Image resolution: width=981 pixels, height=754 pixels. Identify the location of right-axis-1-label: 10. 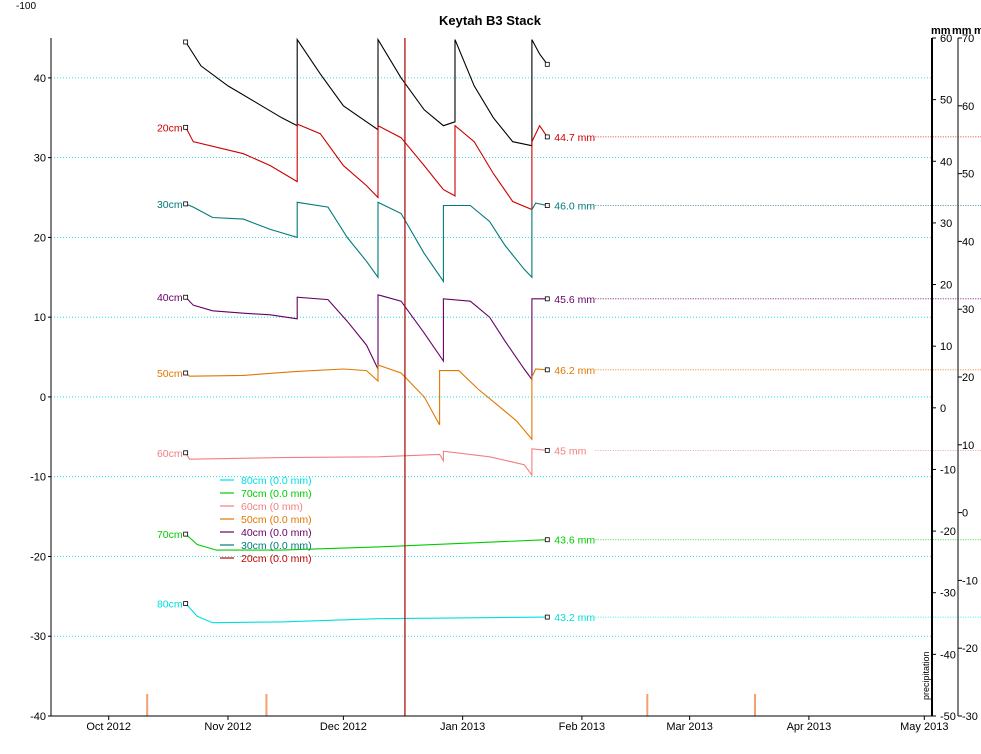
(946, 347).